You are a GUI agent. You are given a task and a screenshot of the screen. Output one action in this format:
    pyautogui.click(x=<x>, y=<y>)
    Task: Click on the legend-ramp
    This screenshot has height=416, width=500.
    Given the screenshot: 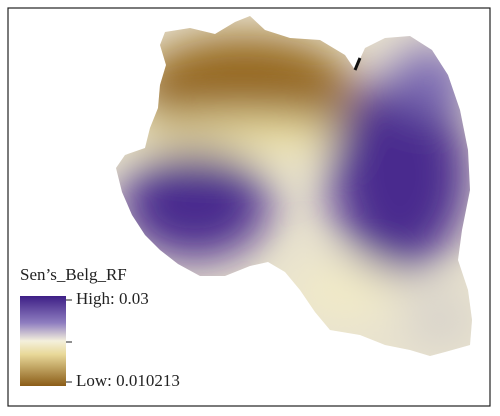 What is the action you would take?
    pyautogui.click(x=43, y=341)
    